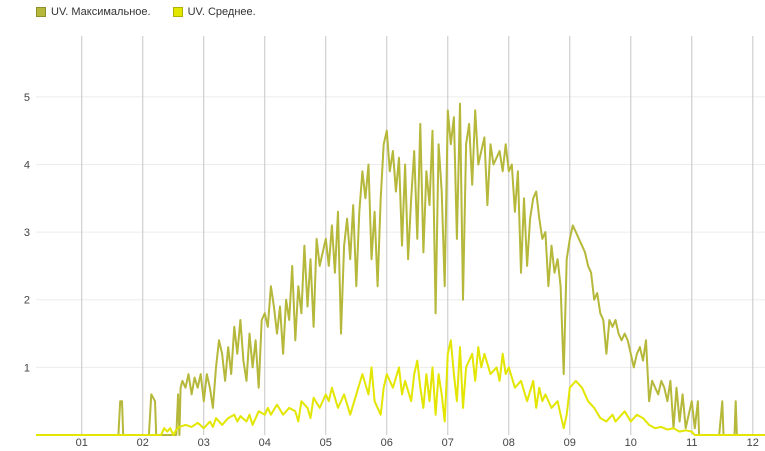  Describe the element at coordinates (41, 12) in the screenshot. I see `legend-swatch-max` at that location.